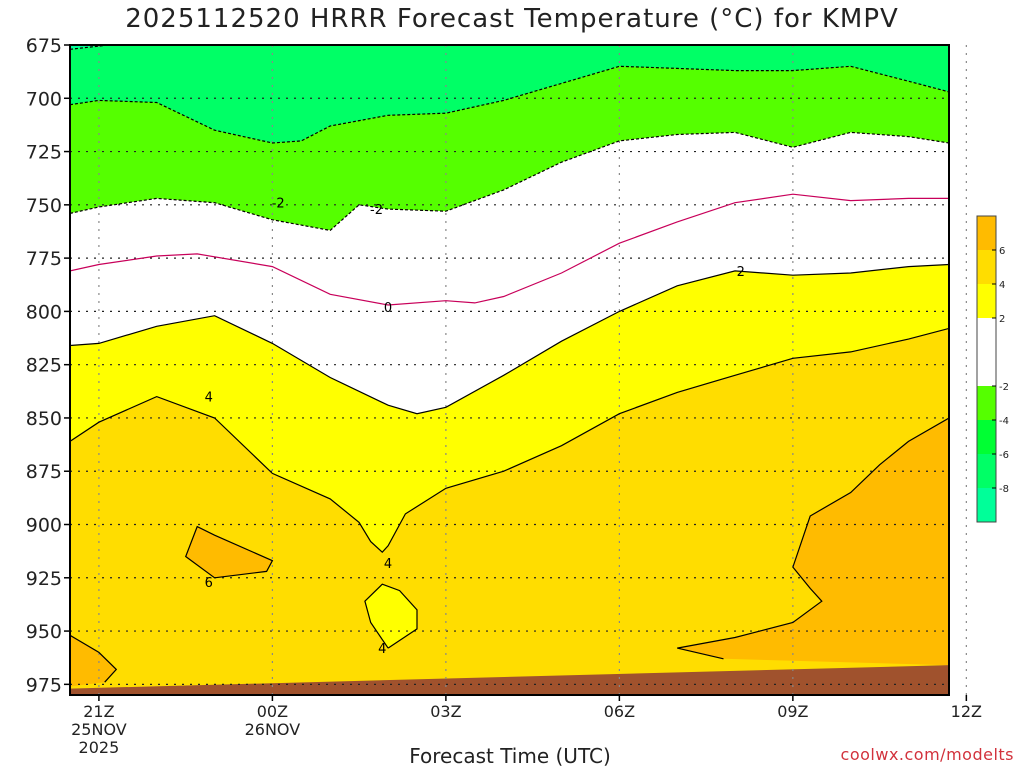  I want to click on contour-label-6: 4, so click(382, 649).